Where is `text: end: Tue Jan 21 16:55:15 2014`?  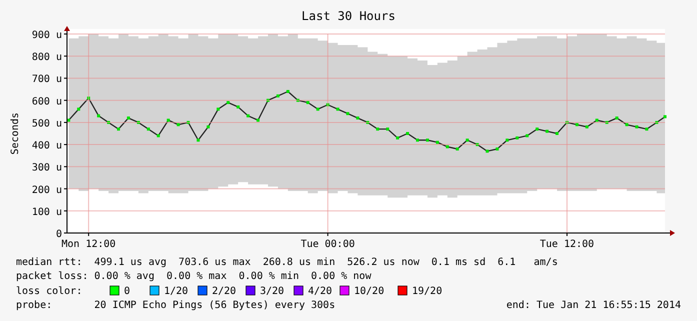 text: end: Tue Jan 21 16:55:15 2014 is located at coordinates (593, 305).